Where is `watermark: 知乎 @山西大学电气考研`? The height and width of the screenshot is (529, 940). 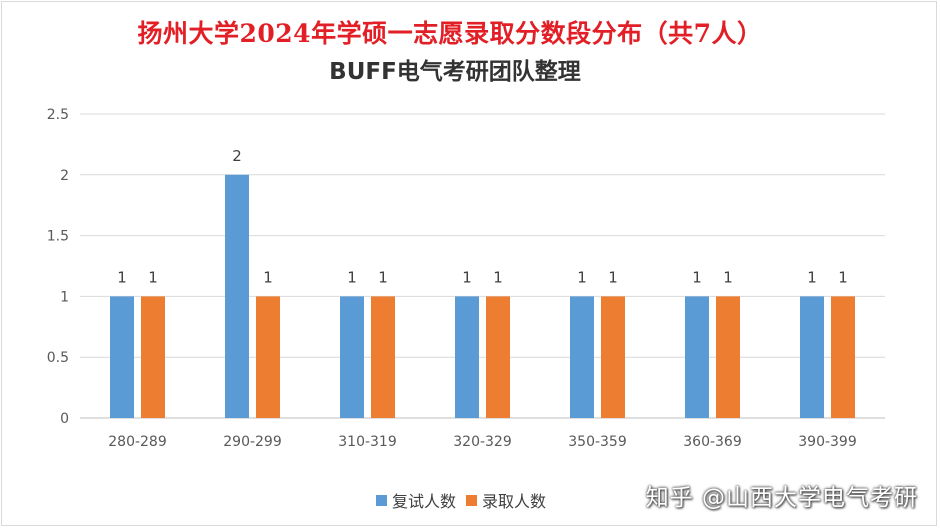
watermark: 知乎 @山西大学电气考研 is located at coordinates (781, 498).